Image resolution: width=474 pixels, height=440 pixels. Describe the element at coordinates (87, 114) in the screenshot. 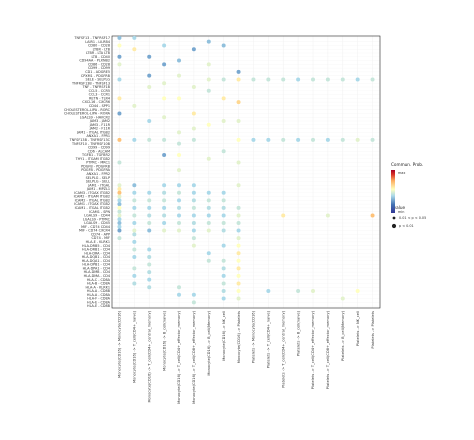

I see `y-tick-label: CHOLESTEROL-LIPA - RORA` at that location.